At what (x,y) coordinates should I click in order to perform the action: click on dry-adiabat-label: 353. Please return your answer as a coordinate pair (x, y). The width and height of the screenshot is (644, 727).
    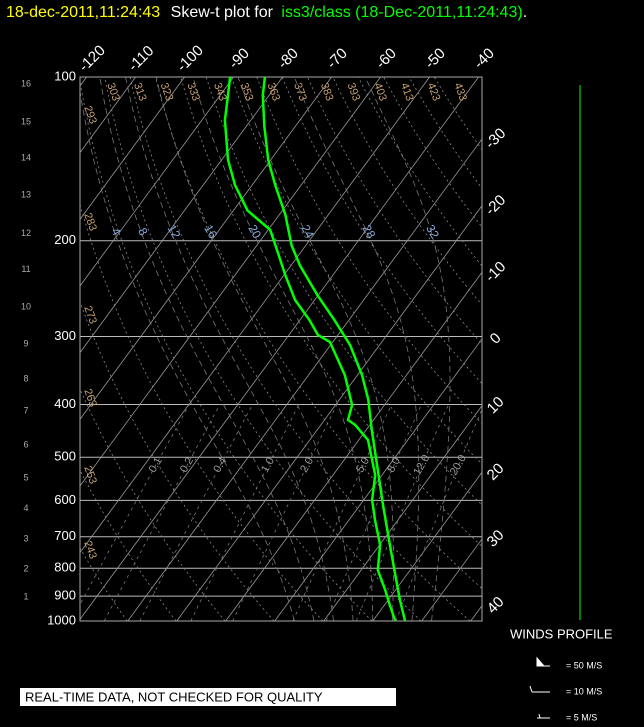
    Looking at the image, I should click on (247, 91).